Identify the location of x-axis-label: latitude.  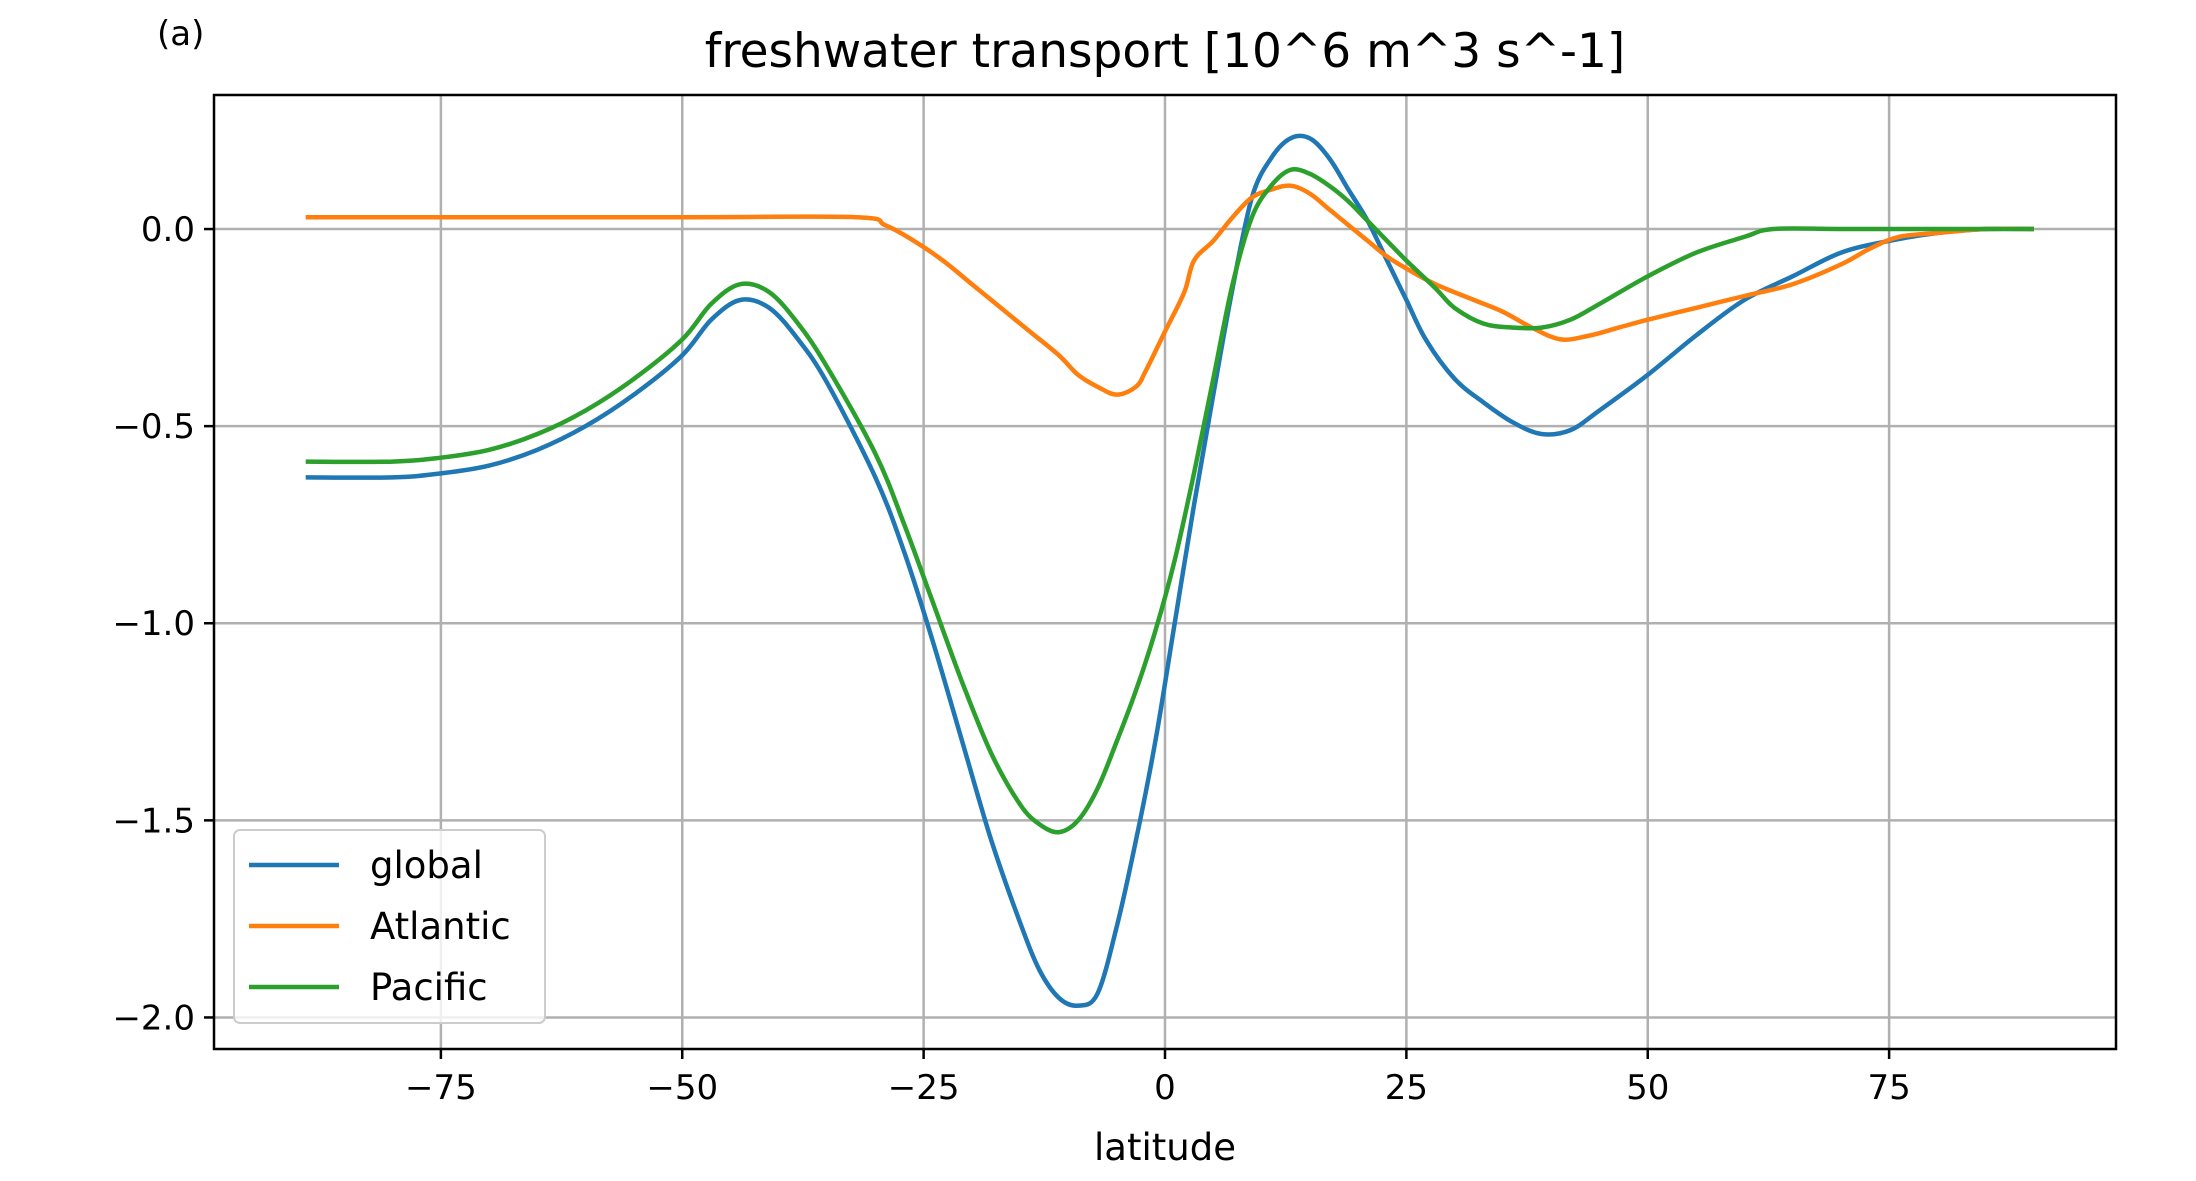
(1165, 1147).